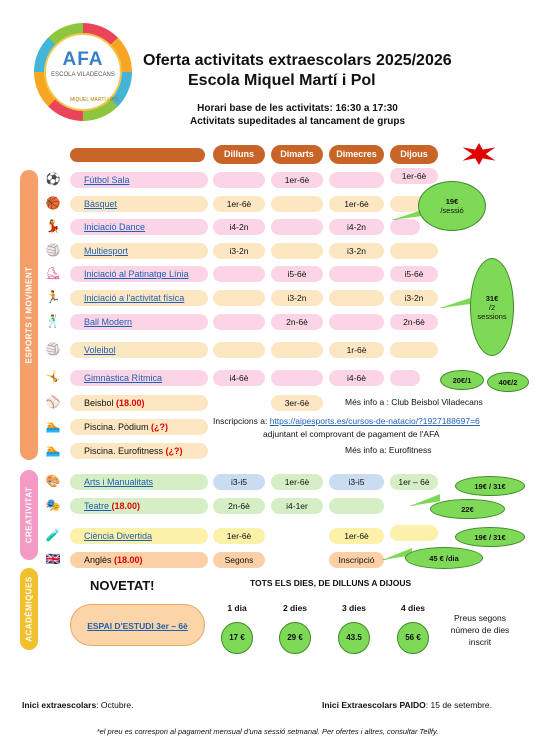  Describe the element at coordinates (115, 227) in the screenshot. I see `activity-dance: Iniciació Dance` at that location.